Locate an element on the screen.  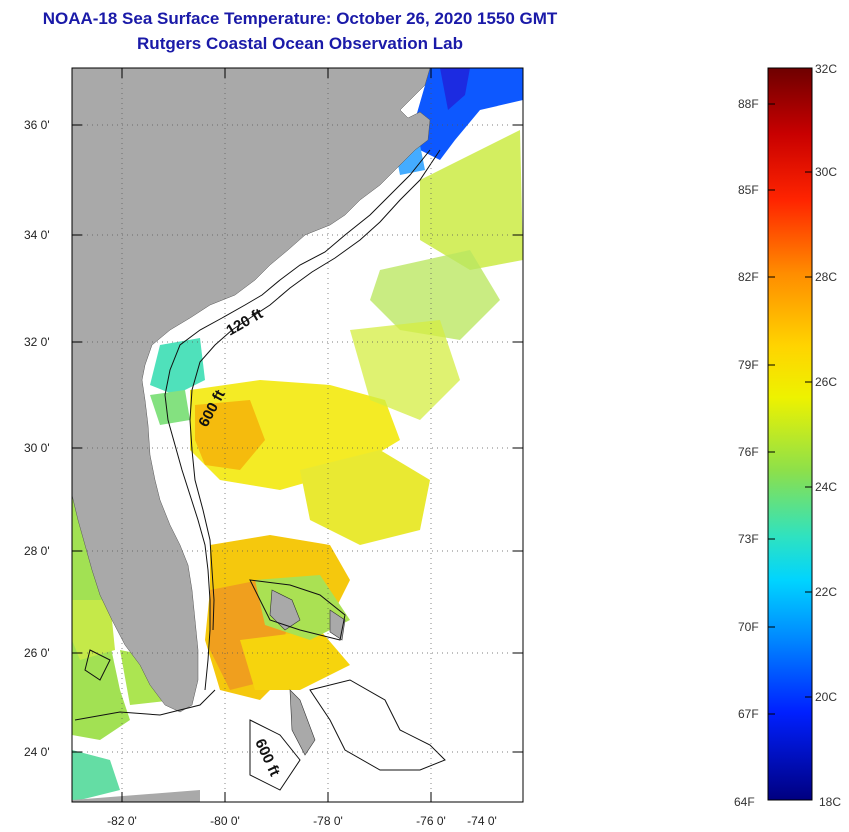
map-subtitle: Rutgers Coastal Ocean Observation Lab is located at coordinates (300, 43).